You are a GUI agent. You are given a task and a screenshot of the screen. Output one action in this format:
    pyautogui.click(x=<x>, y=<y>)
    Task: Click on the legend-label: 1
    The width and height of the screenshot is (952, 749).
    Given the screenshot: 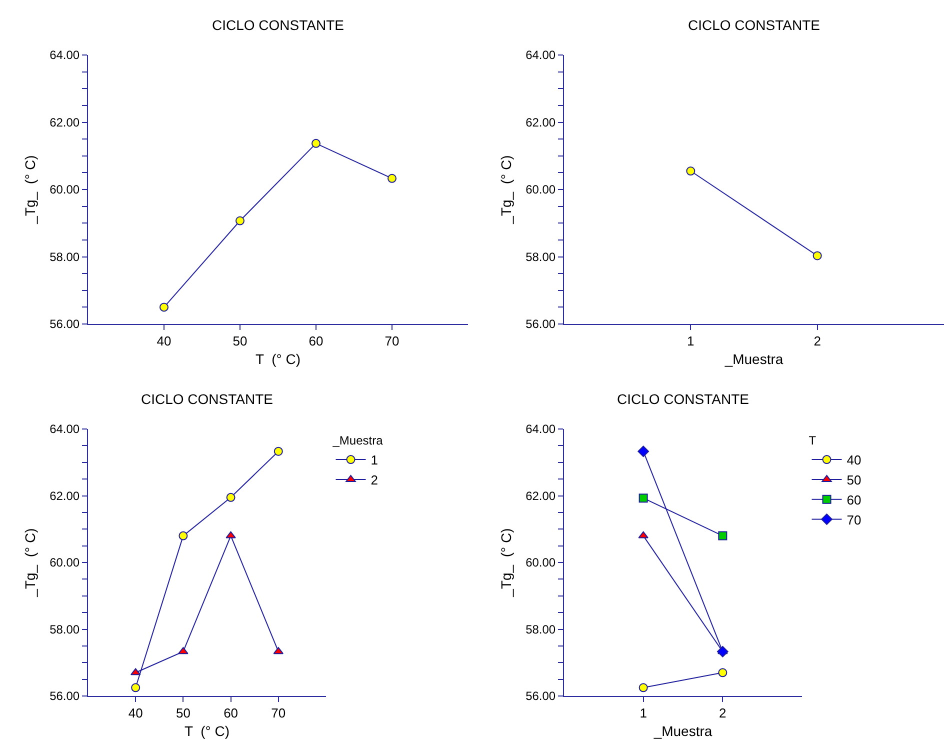 What is the action you would take?
    pyautogui.click(x=374, y=460)
    